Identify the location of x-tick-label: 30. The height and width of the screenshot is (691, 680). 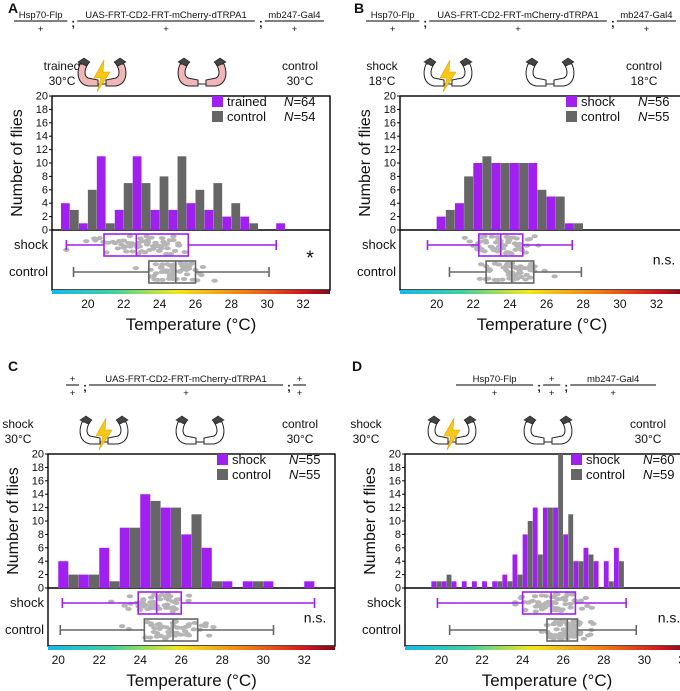
(645, 660).